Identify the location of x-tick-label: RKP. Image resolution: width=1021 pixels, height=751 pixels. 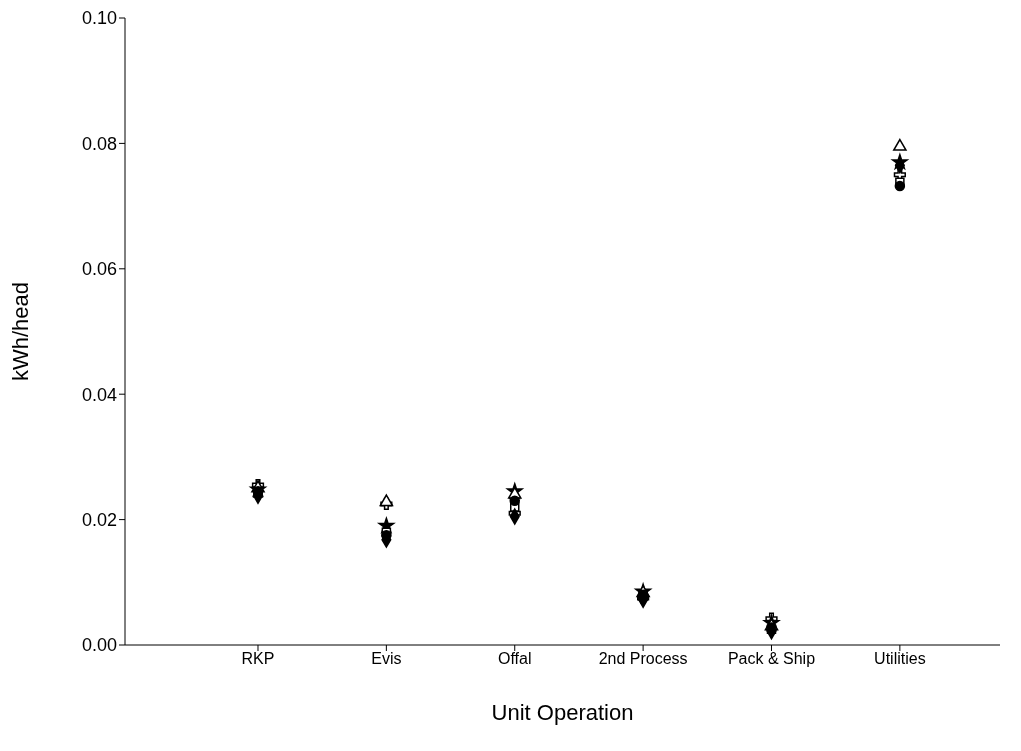
(258, 659).